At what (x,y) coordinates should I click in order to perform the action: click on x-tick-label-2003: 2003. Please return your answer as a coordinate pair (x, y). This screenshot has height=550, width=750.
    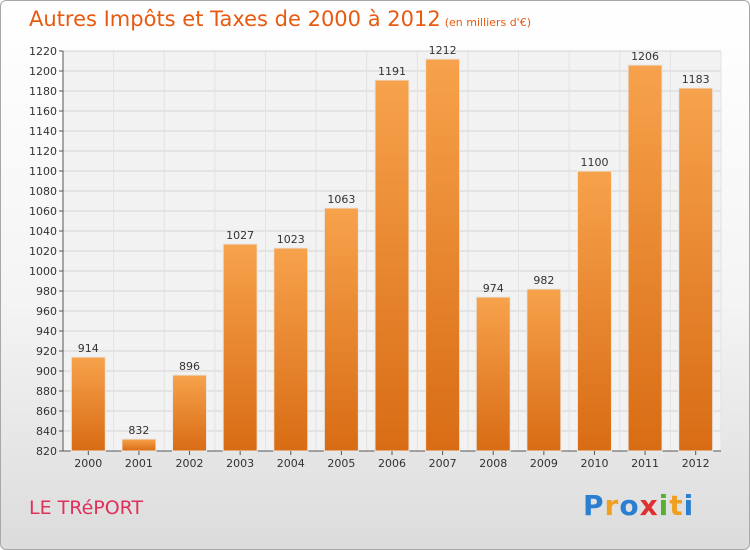
    Looking at the image, I should click on (240, 463).